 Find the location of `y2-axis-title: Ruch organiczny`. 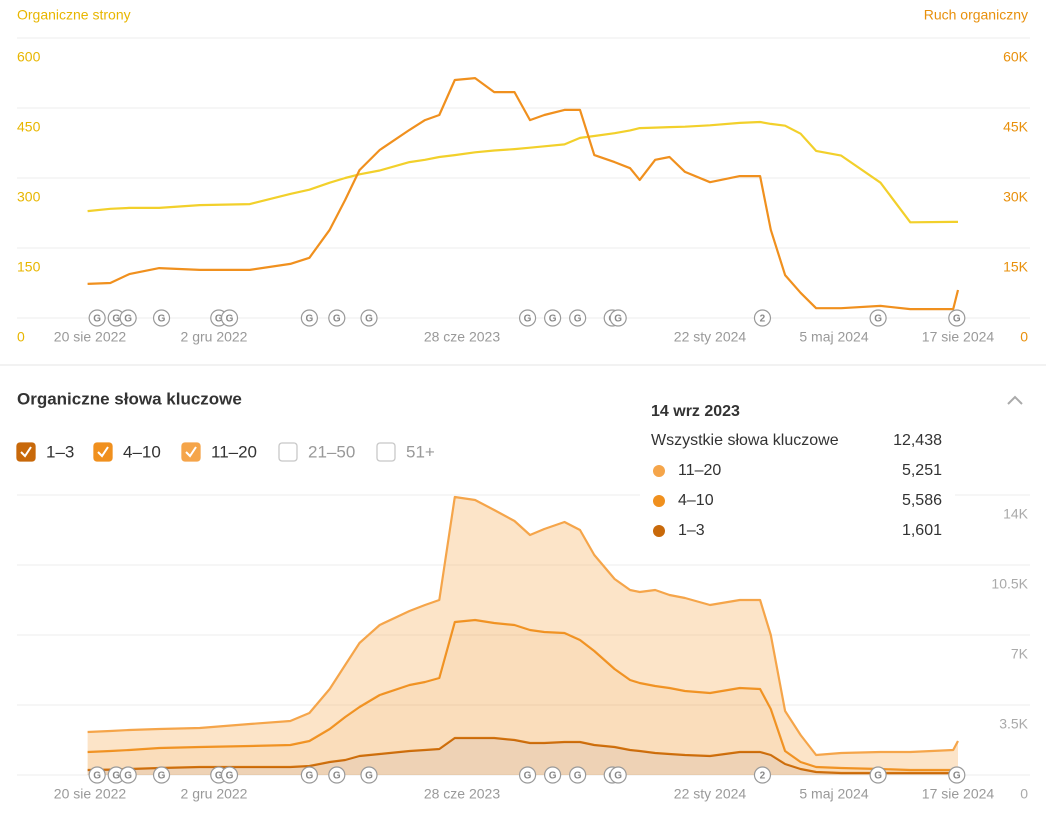

y2-axis-title: Ruch organiczny is located at coordinates (976, 15).